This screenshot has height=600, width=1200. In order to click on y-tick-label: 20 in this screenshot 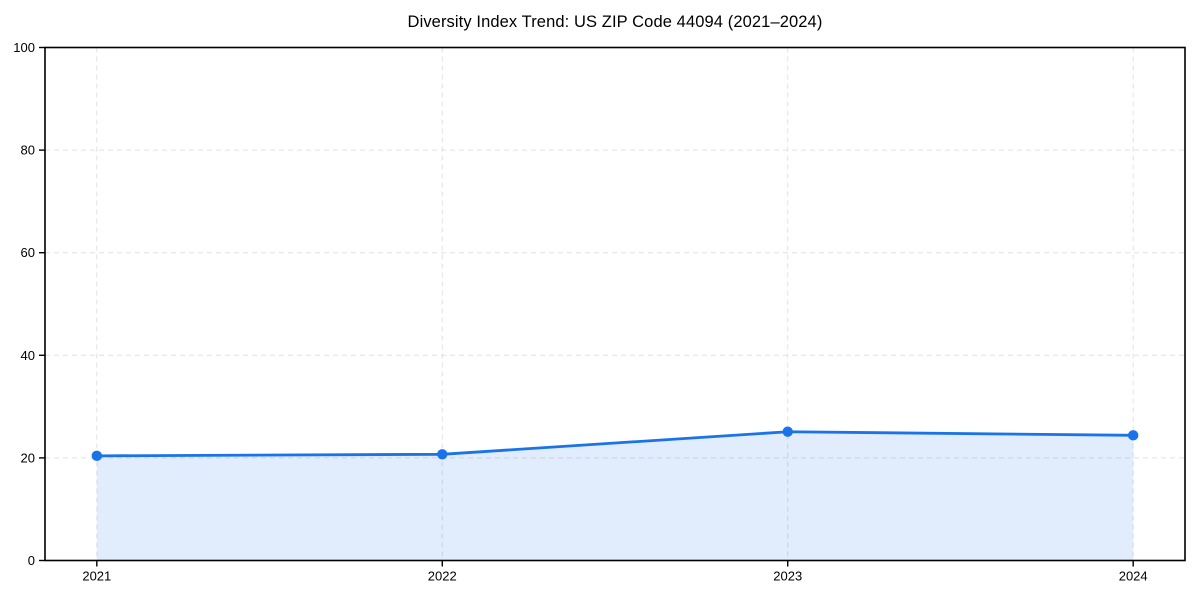, I will do `click(28, 457)`.